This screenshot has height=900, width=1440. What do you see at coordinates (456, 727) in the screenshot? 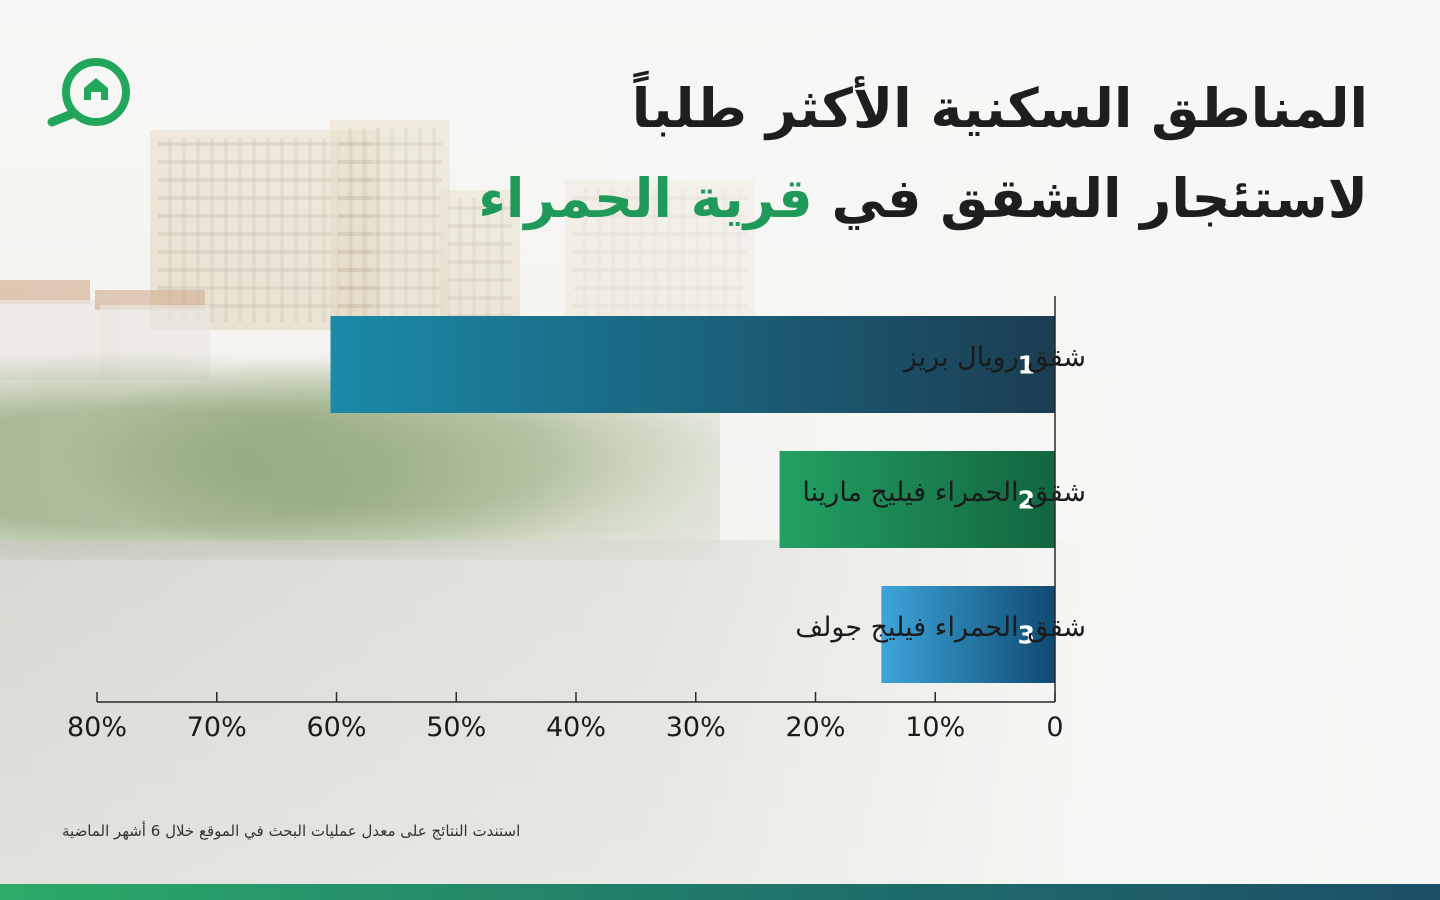
I see `x-tick-label-50: 50%` at bounding box center [456, 727].